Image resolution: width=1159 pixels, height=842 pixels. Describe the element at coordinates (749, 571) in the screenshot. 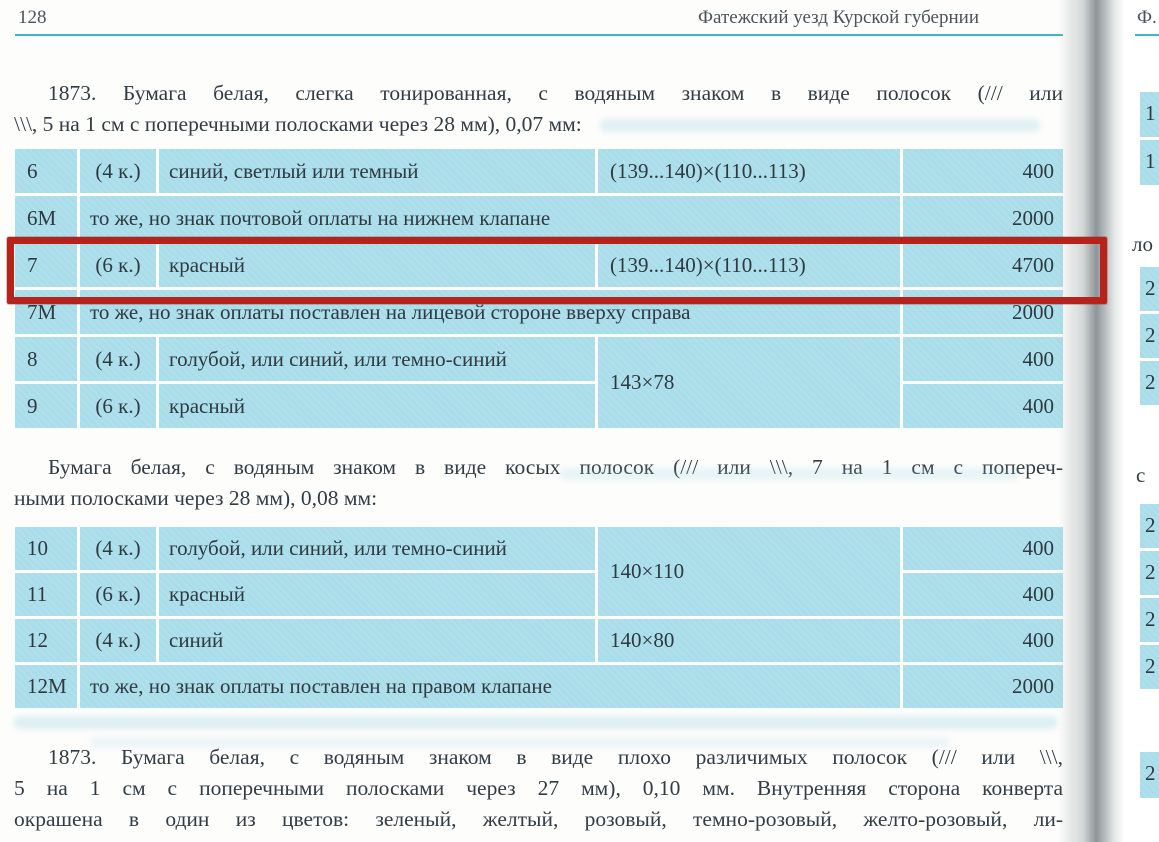

I see `cell-size-merged: 140×110` at that location.